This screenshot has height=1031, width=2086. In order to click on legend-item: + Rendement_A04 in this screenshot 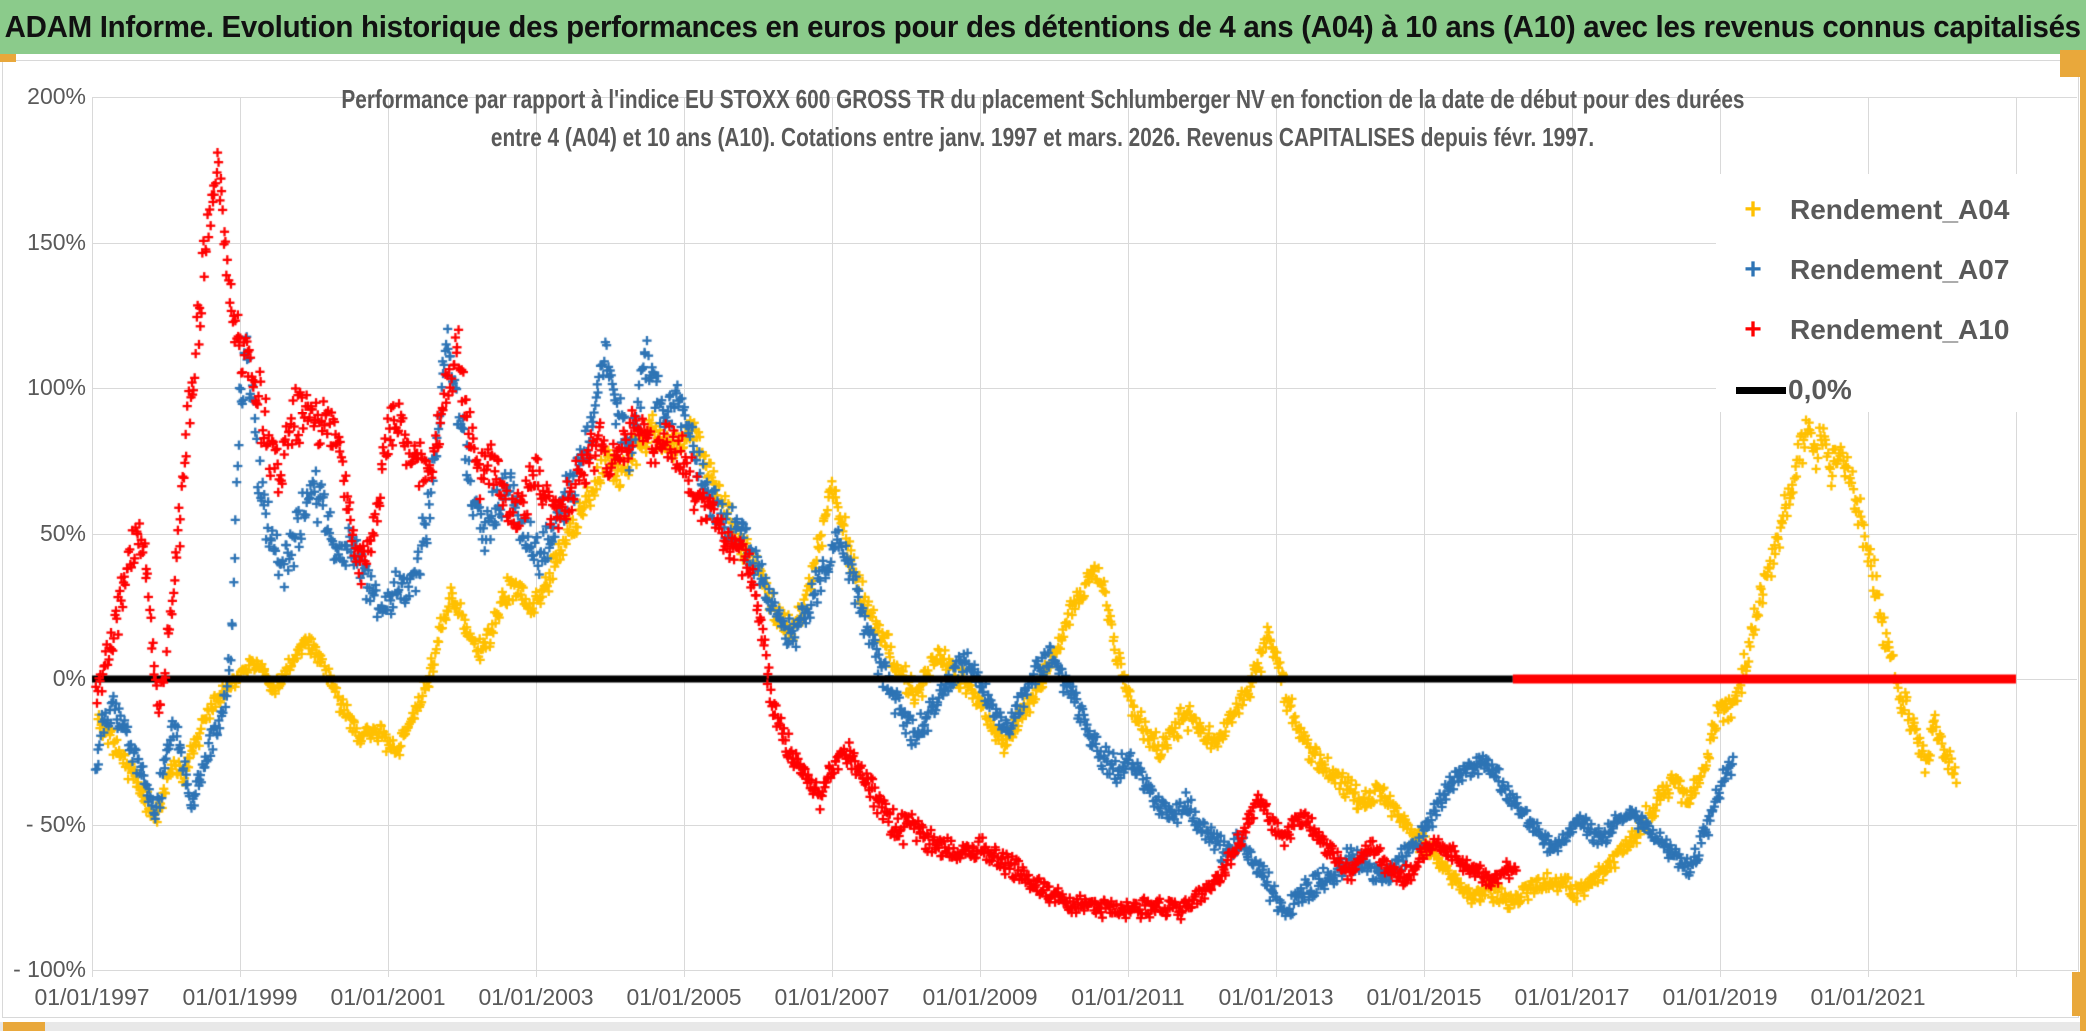, I will do `click(1896, 210)`.